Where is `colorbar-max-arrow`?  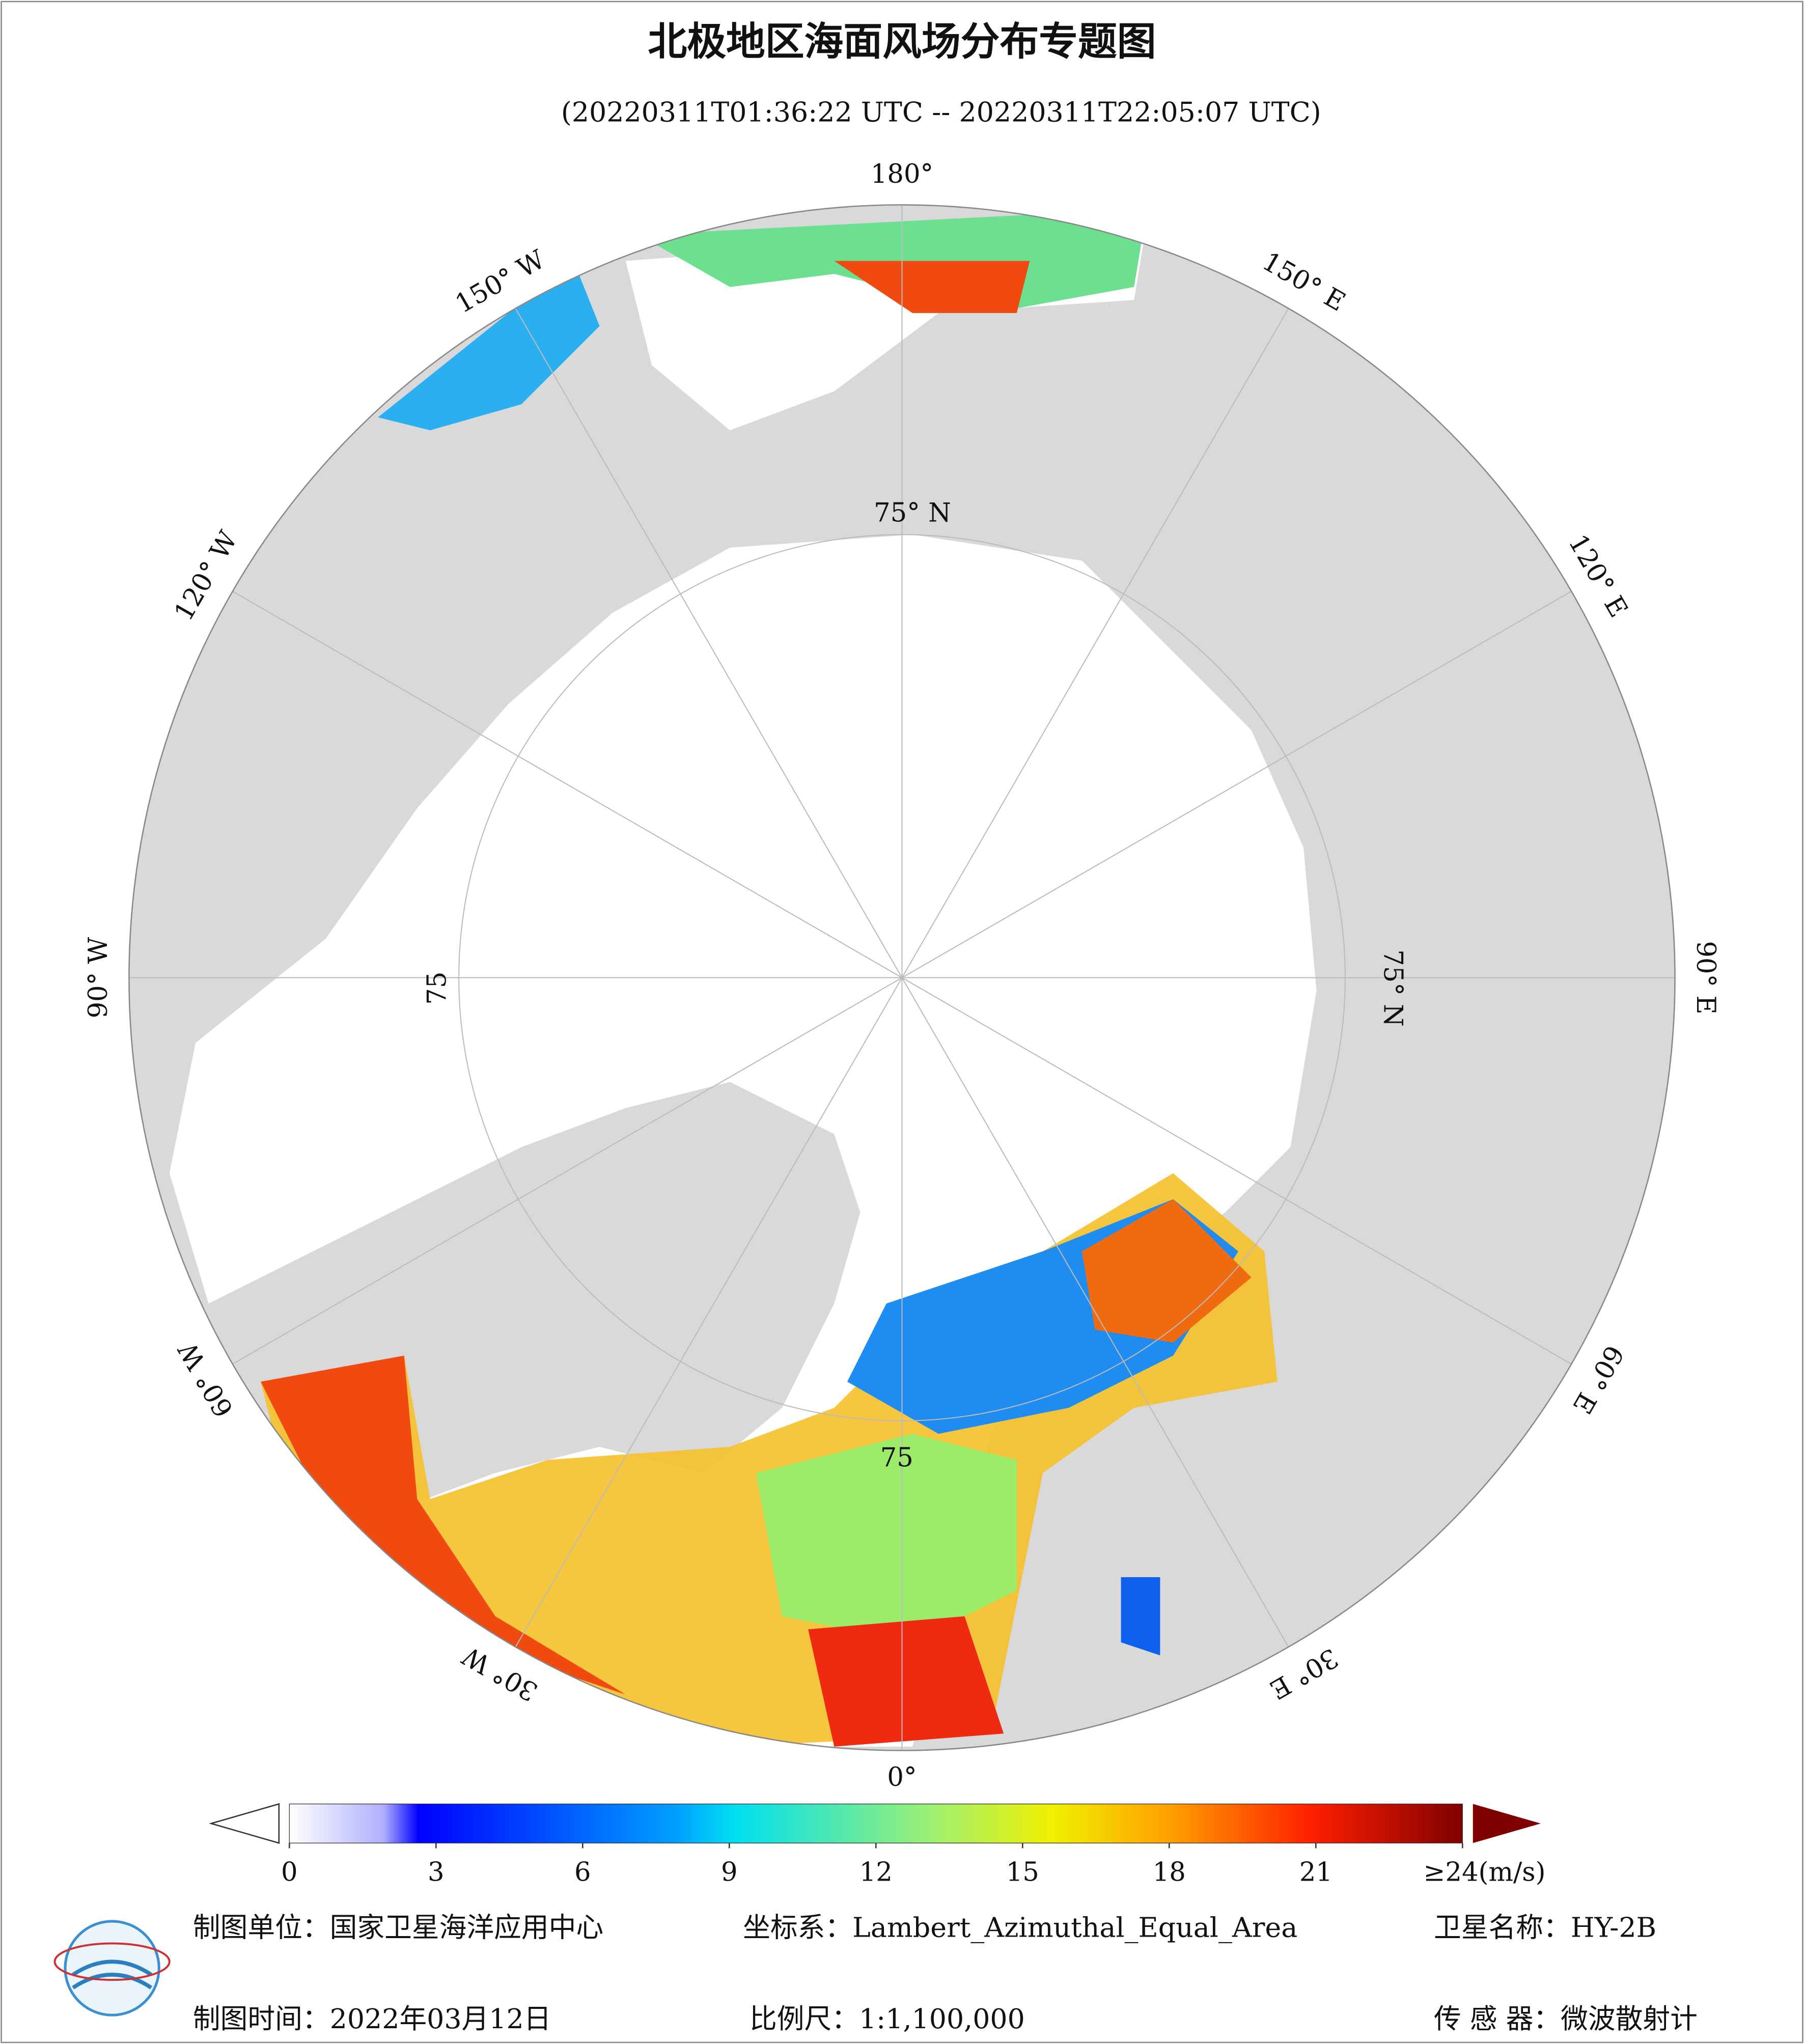
colorbar-max-arrow is located at coordinates (1507, 1823).